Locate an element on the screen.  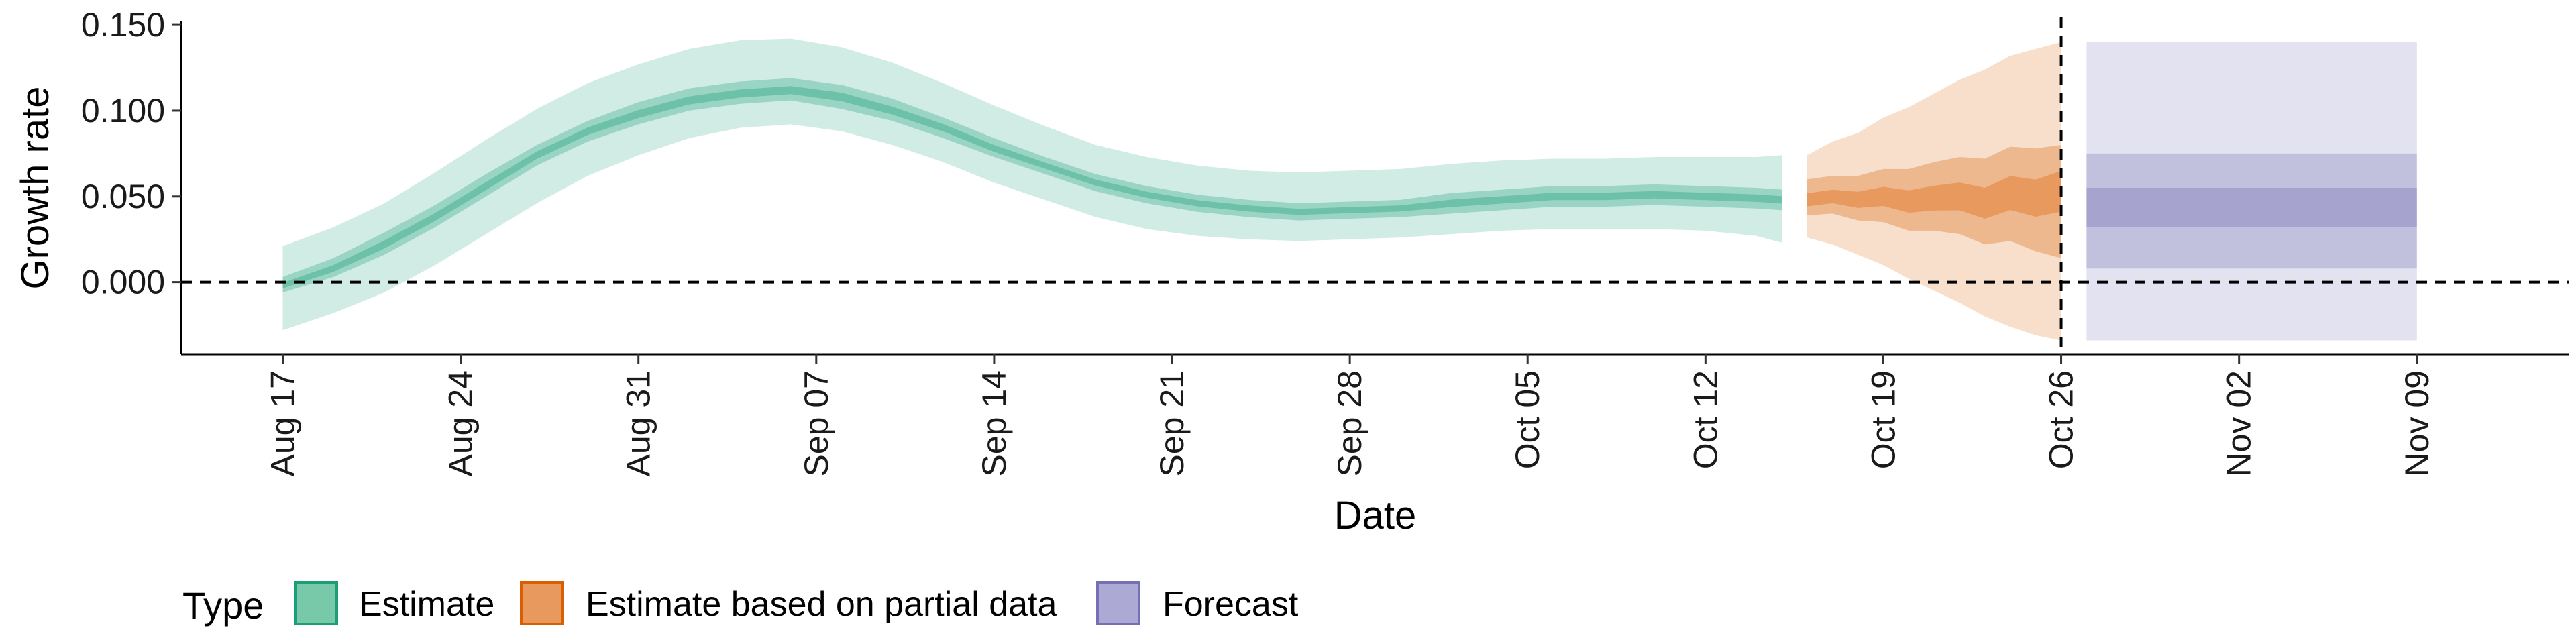
estimate-based-on-partial-data-band-median is located at coordinates (1934, 194).